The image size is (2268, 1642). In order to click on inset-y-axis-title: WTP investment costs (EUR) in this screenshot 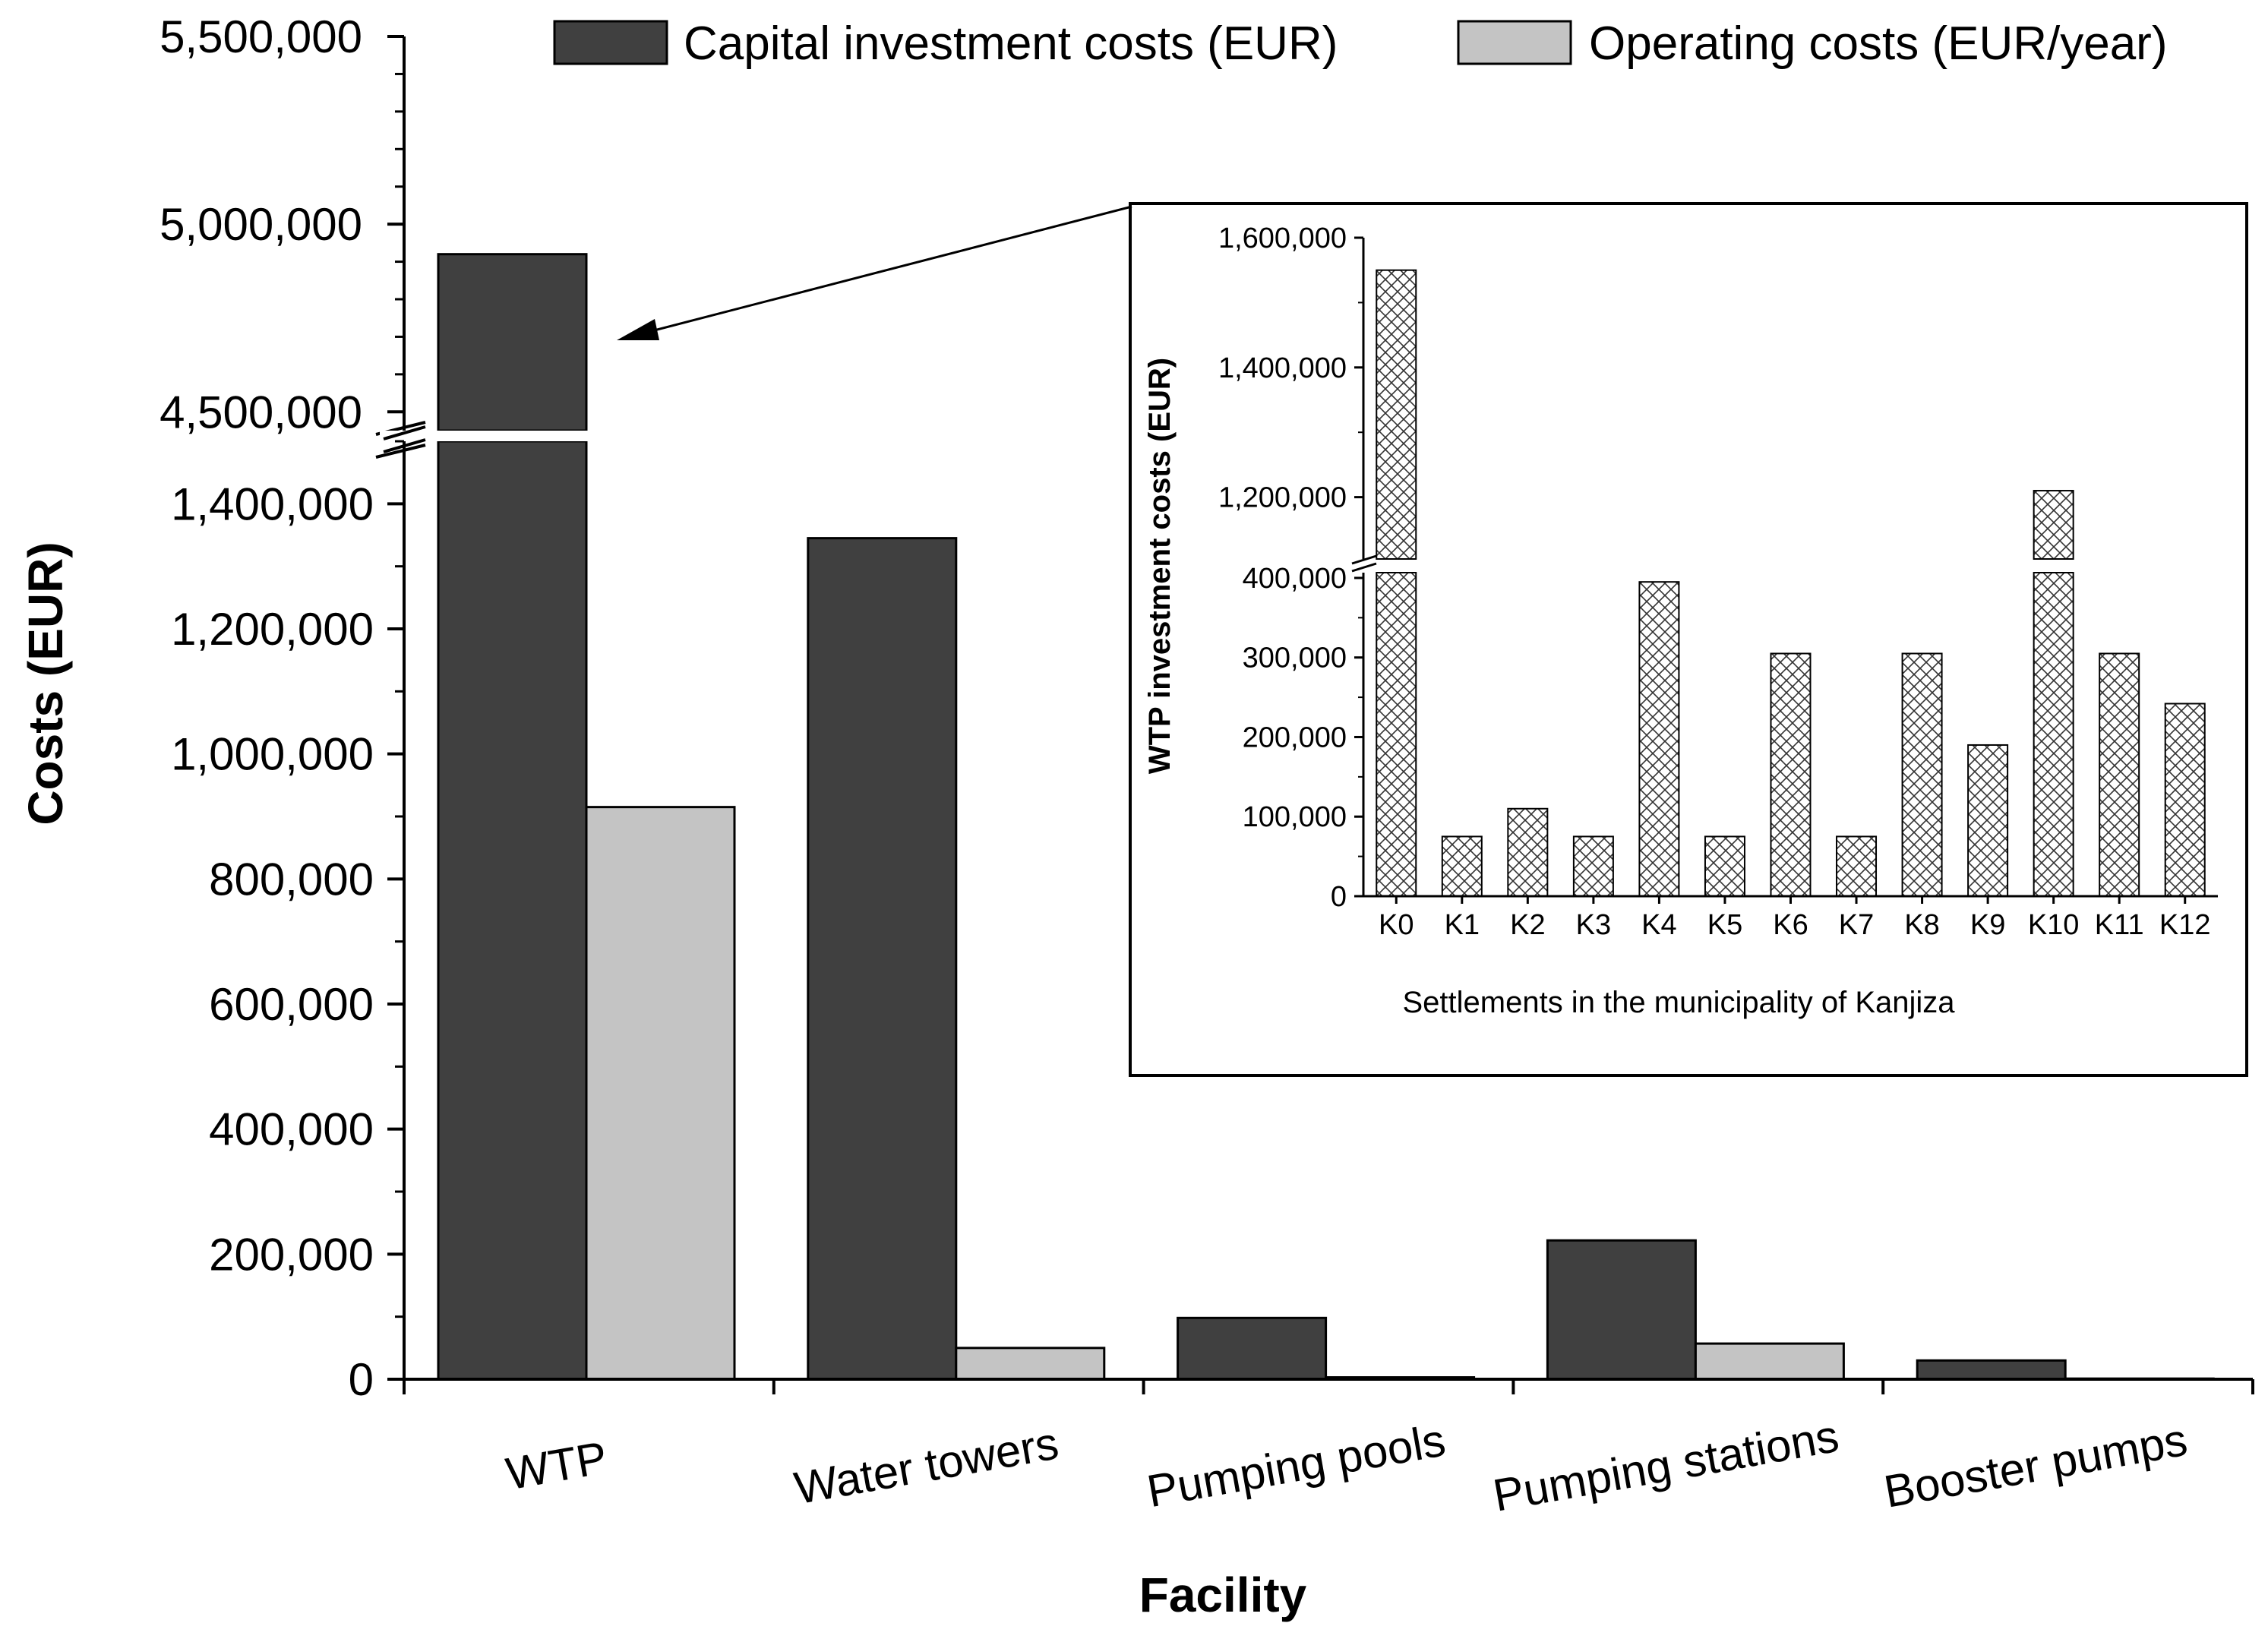, I will do `click(1160, 566)`.